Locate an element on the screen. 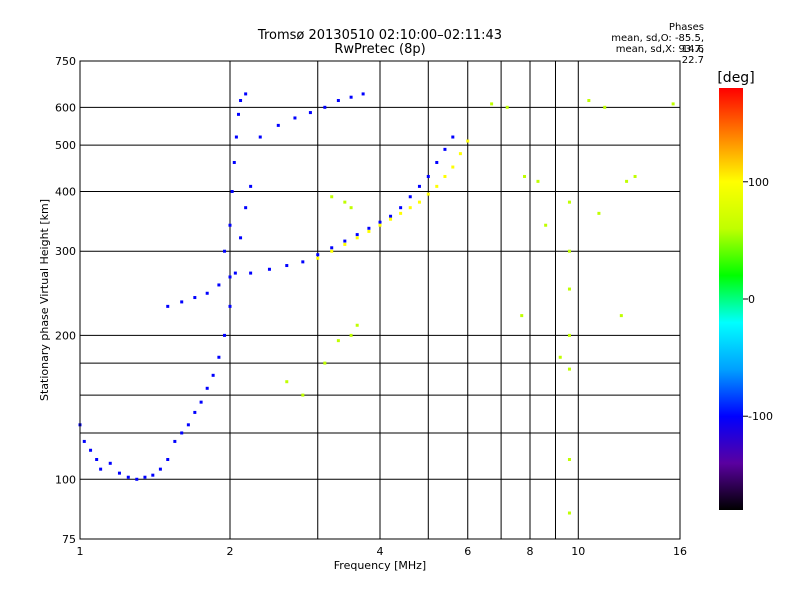  x-tick-label: 4 is located at coordinates (380, 551).